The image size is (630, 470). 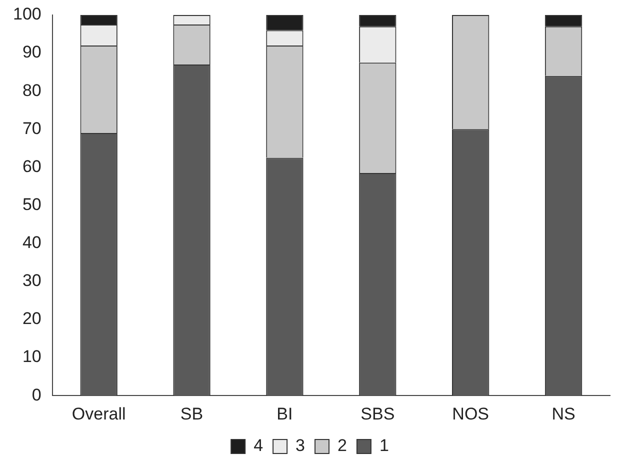 I want to click on y-tick-label: 20, so click(x=32, y=318).